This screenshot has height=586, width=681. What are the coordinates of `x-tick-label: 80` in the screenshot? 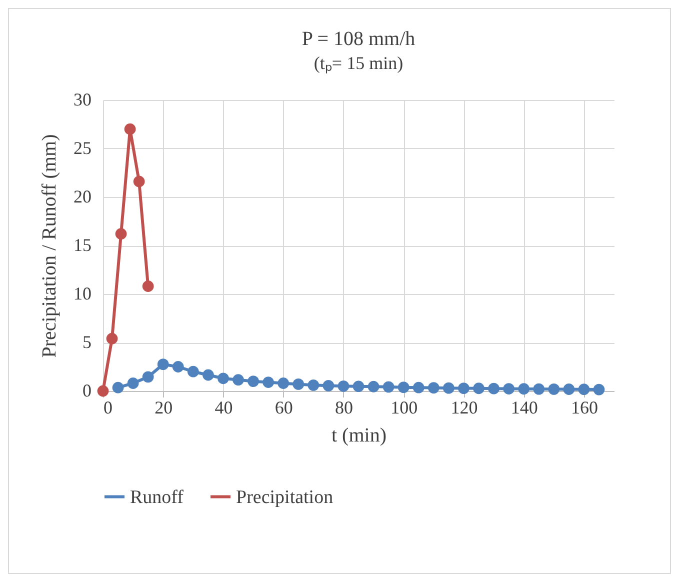 It's located at (343, 408).